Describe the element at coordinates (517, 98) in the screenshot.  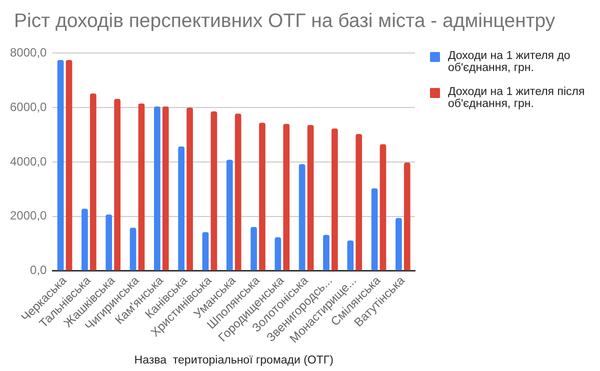
I see `legend-label: Доходи на 1 жителя після об'єднання, грн.` at that location.